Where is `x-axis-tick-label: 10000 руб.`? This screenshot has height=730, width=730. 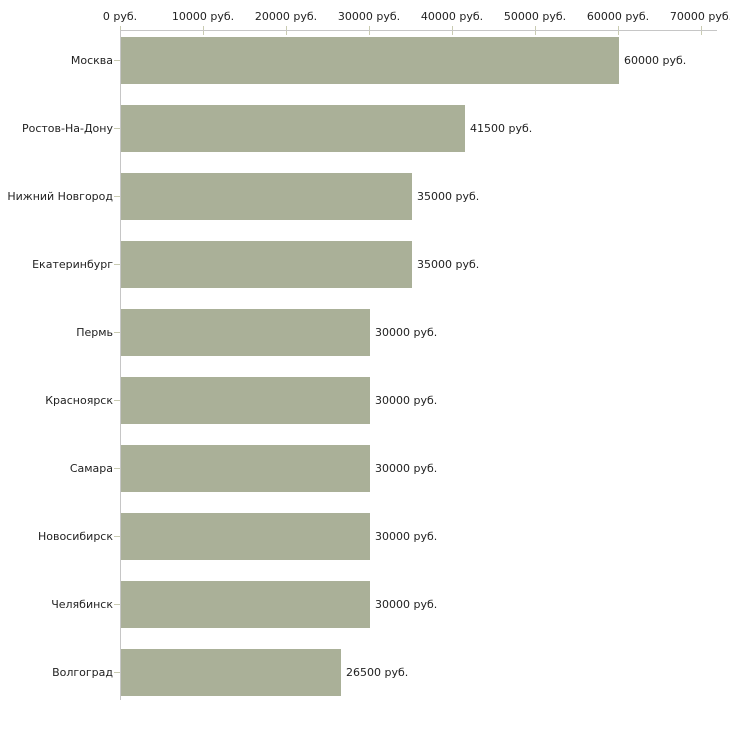 x-axis-tick-label: 10000 руб. is located at coordinates (203, 16).